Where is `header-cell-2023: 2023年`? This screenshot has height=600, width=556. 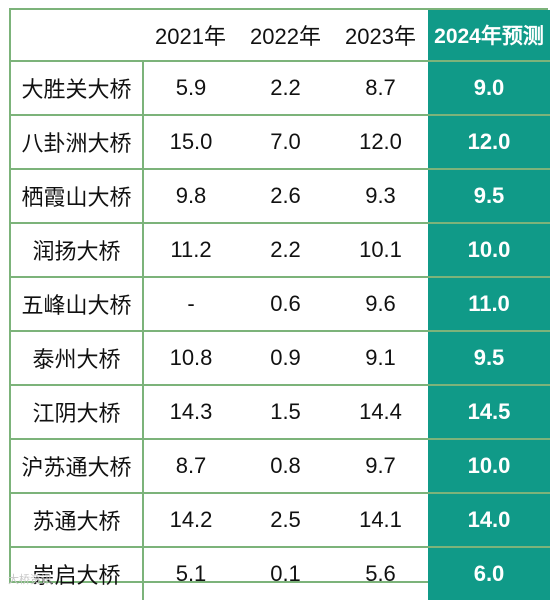
header-cell-2023: 2023年 is located at coordinates (380, 36).